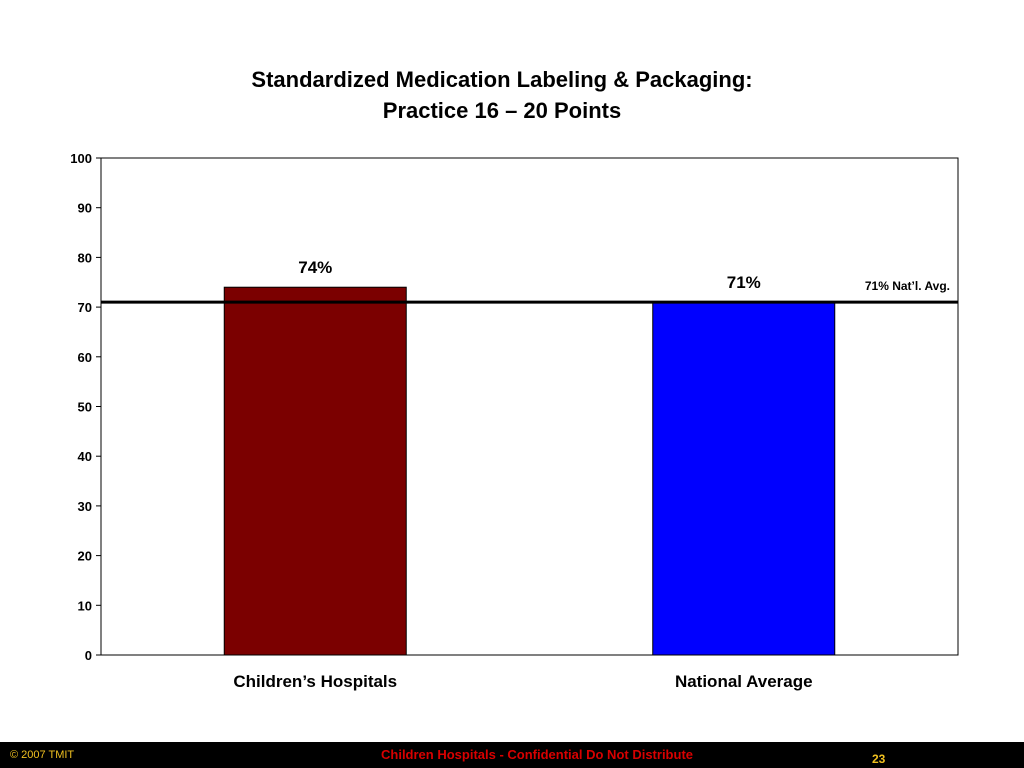 Image resolution: width=1024 pixels, height=768 pixels. Describe the element at coordinates (85, 357) in the screenshot. I see `y-tick-label: 60` at that location.